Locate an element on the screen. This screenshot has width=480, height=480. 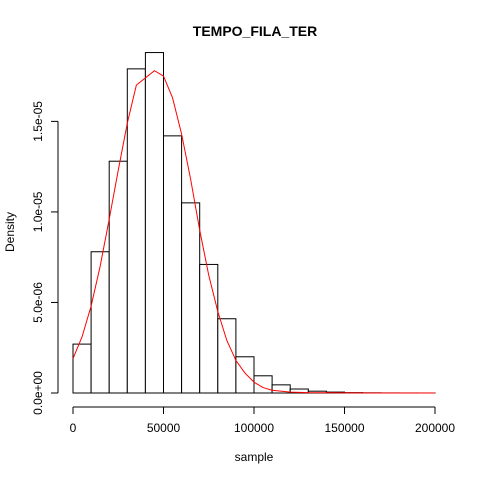
x-axis: 0 50000 100000 150000 200000 is located at coordinates (262, 420).